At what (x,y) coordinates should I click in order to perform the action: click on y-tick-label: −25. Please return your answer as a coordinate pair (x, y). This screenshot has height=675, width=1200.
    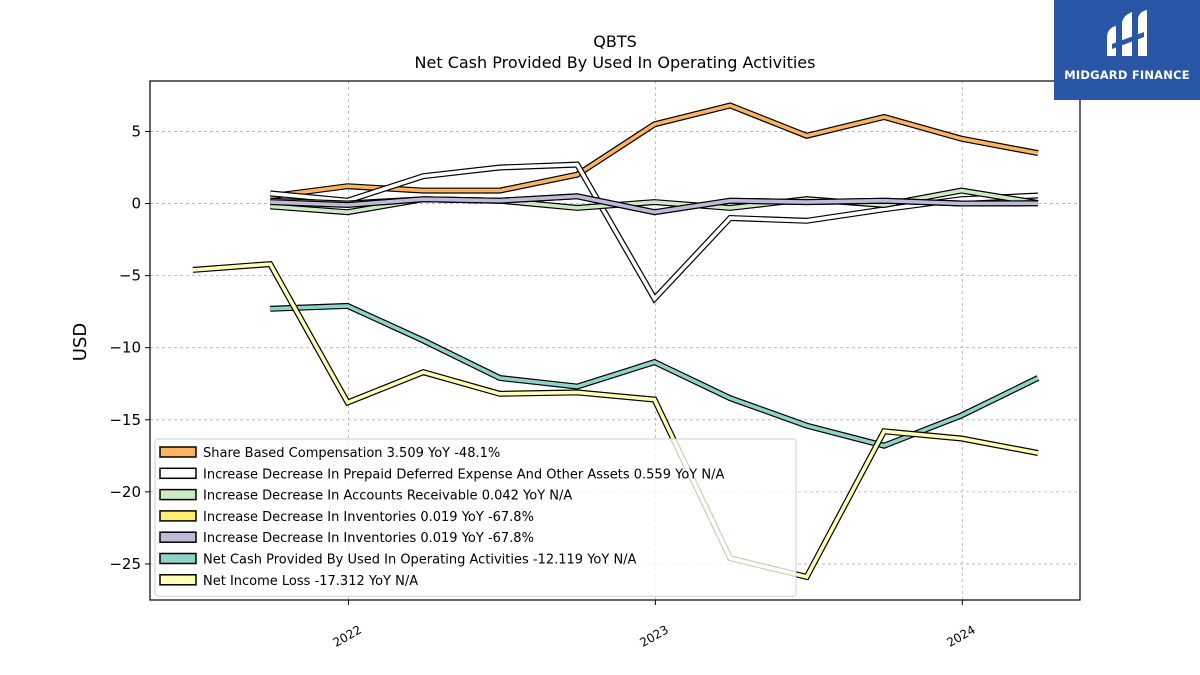
    Looking at the image, I should click on (125, 564).